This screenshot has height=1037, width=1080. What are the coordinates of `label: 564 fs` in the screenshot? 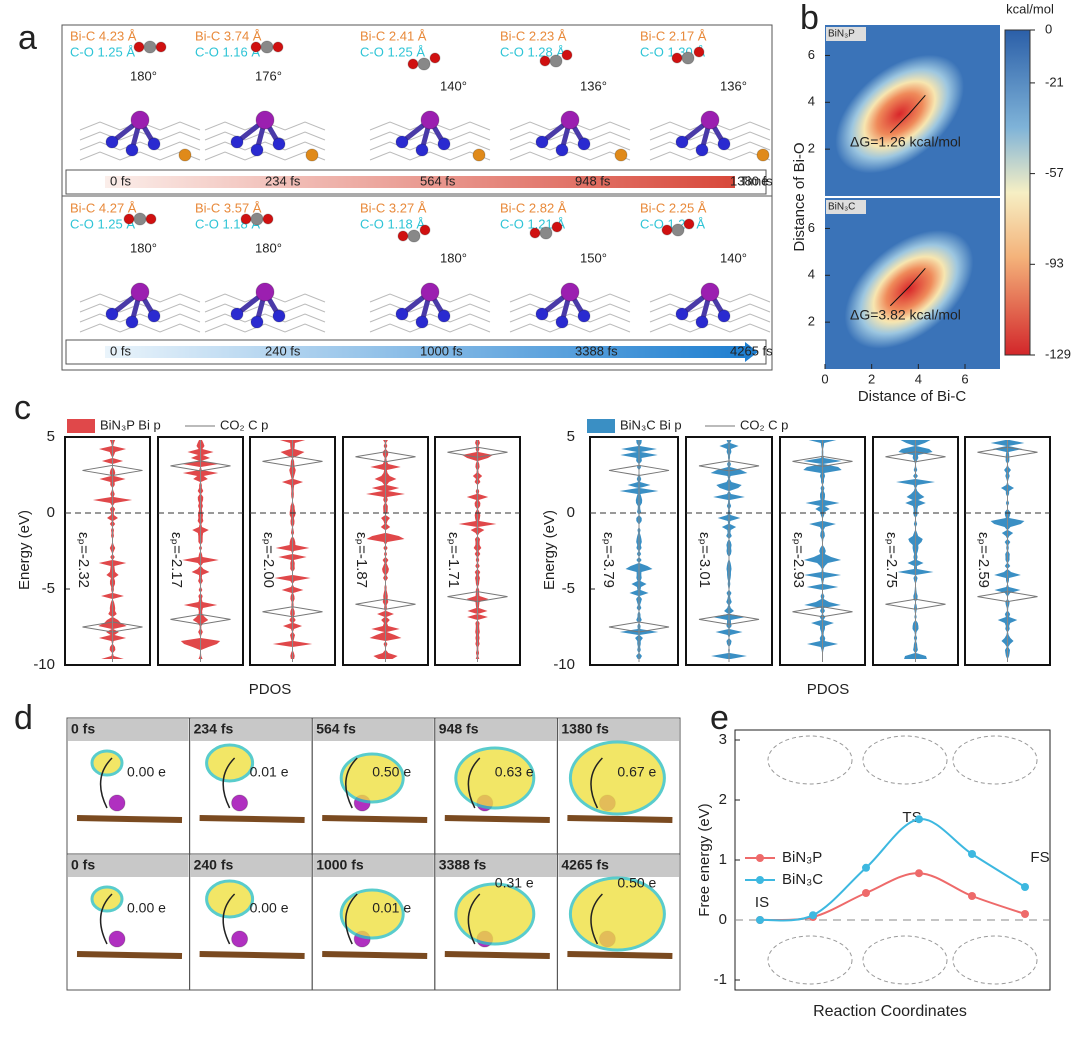 It's located at (336, 729).